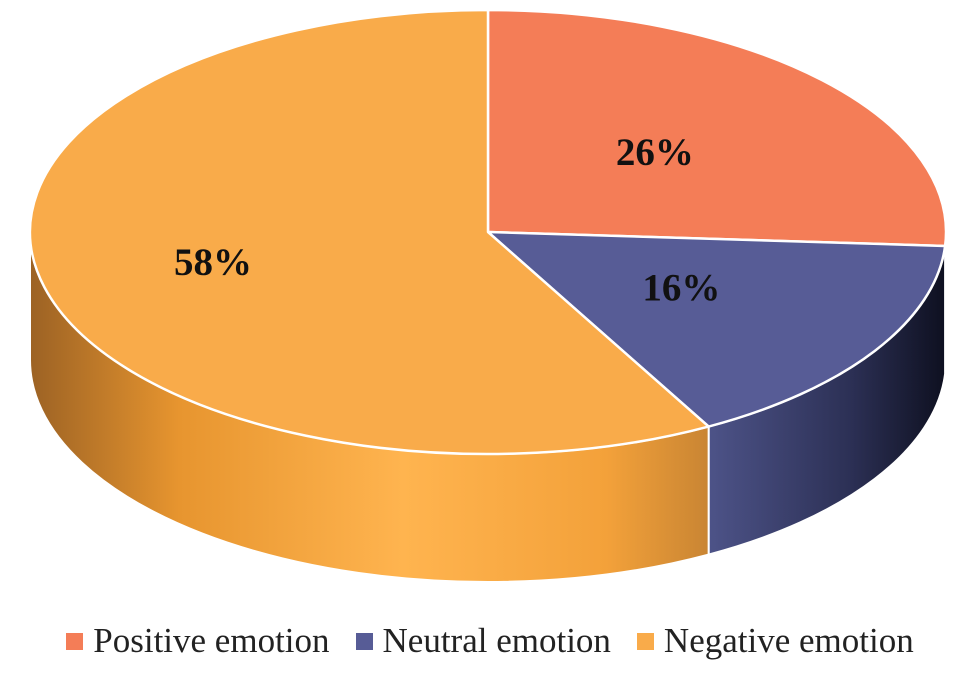  What do you see at coordinates (645, 641) in the screenshot?
I see `legend-swatch-negative` at bounding box center [645, 641].